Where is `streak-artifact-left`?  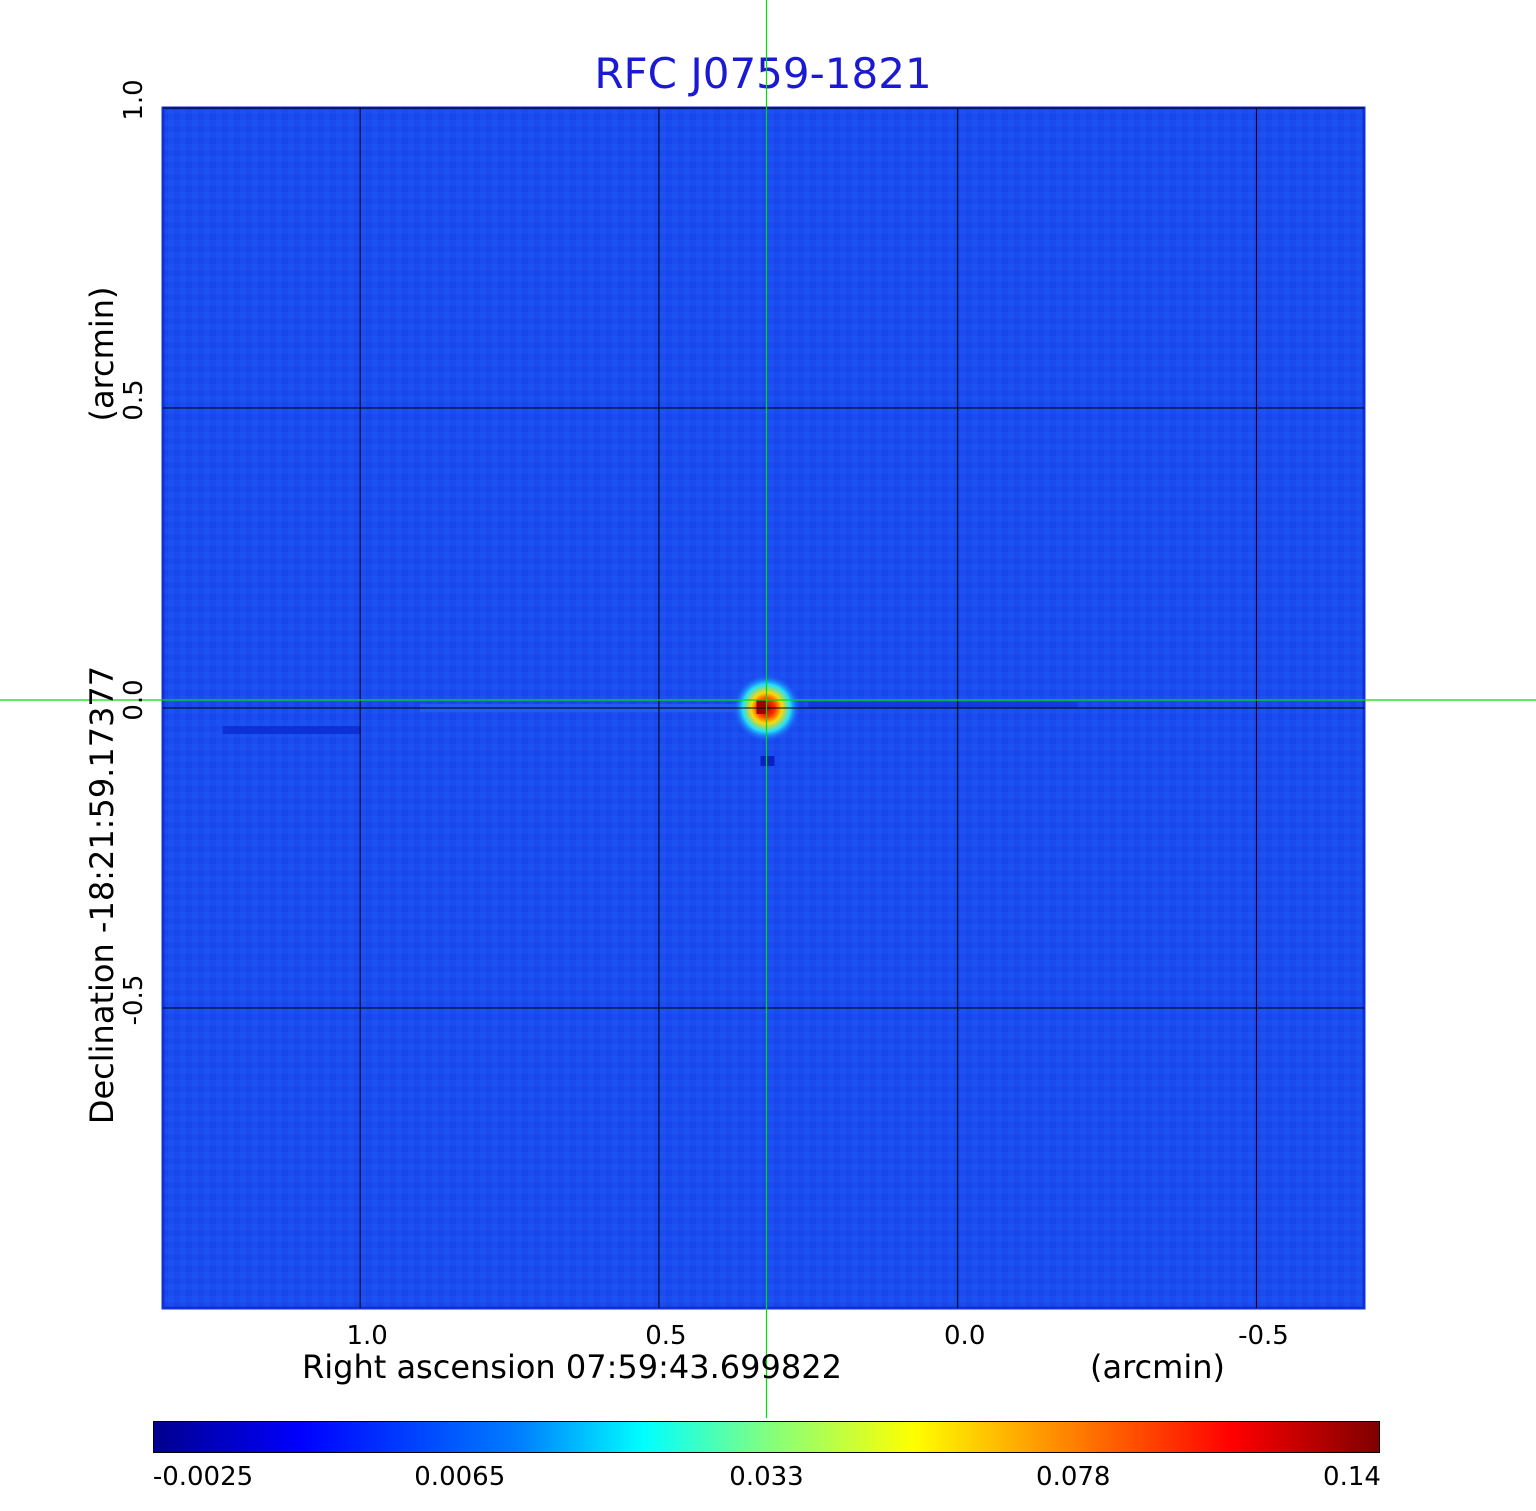
streak-artifact-left is located at coordinates (291, 730).